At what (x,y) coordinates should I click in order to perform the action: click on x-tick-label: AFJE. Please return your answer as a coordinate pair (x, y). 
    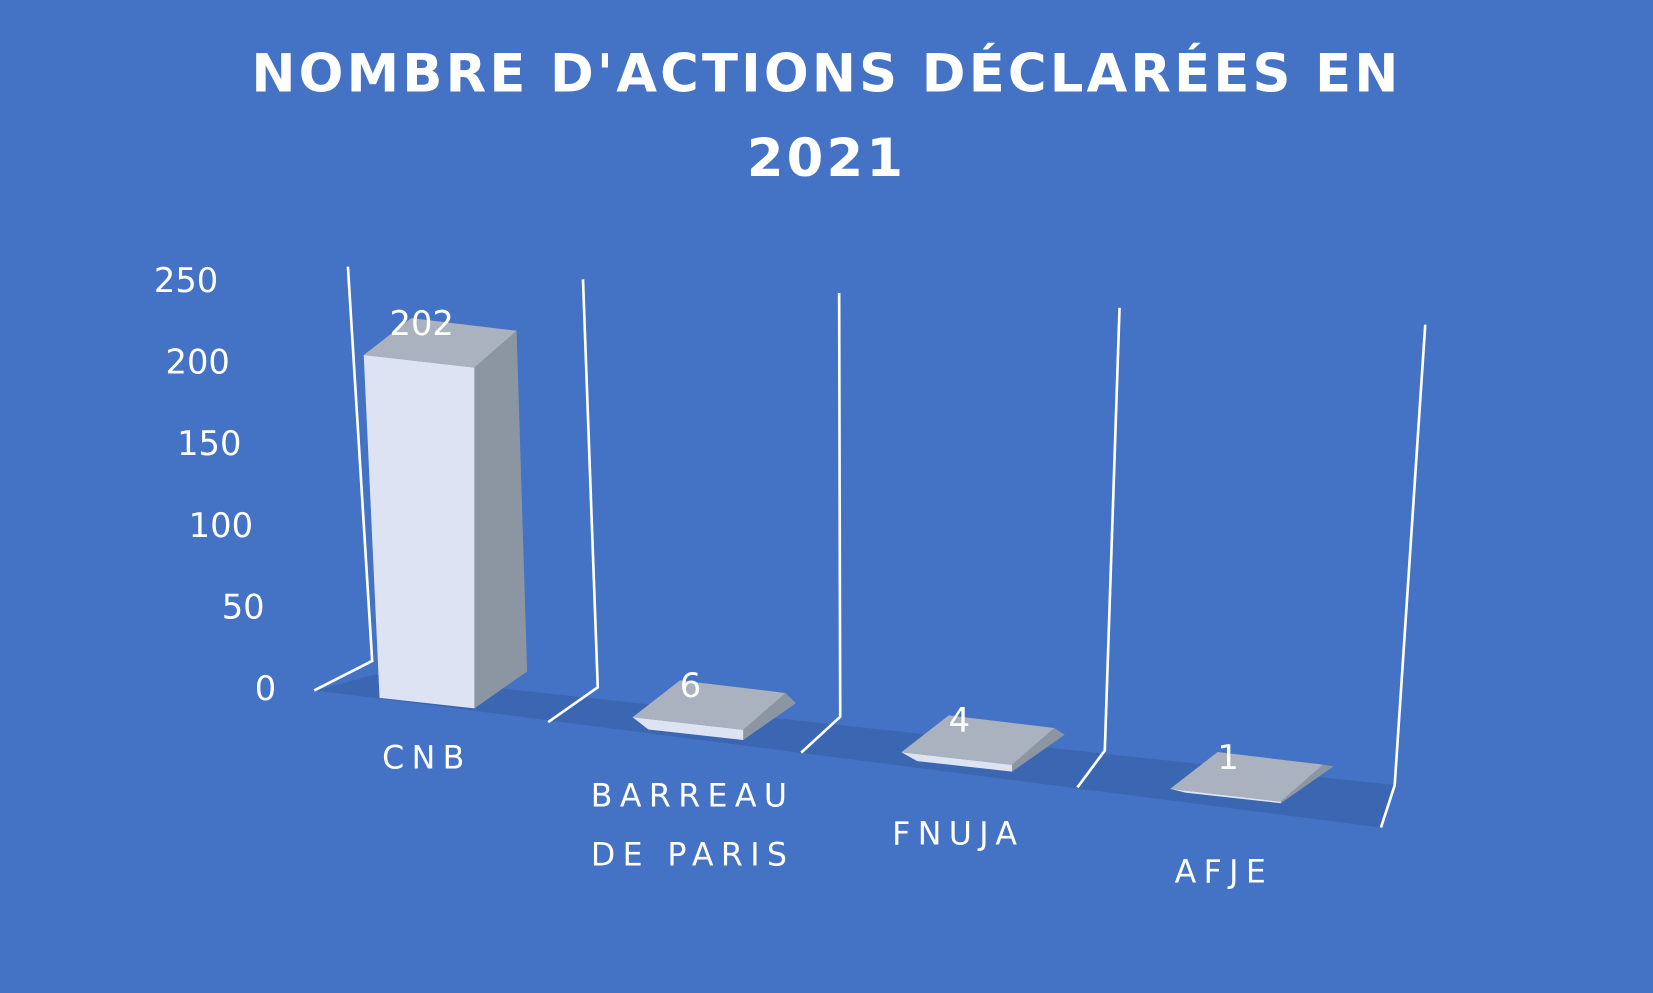
    Looking at the image, I should click on (1224, 872).